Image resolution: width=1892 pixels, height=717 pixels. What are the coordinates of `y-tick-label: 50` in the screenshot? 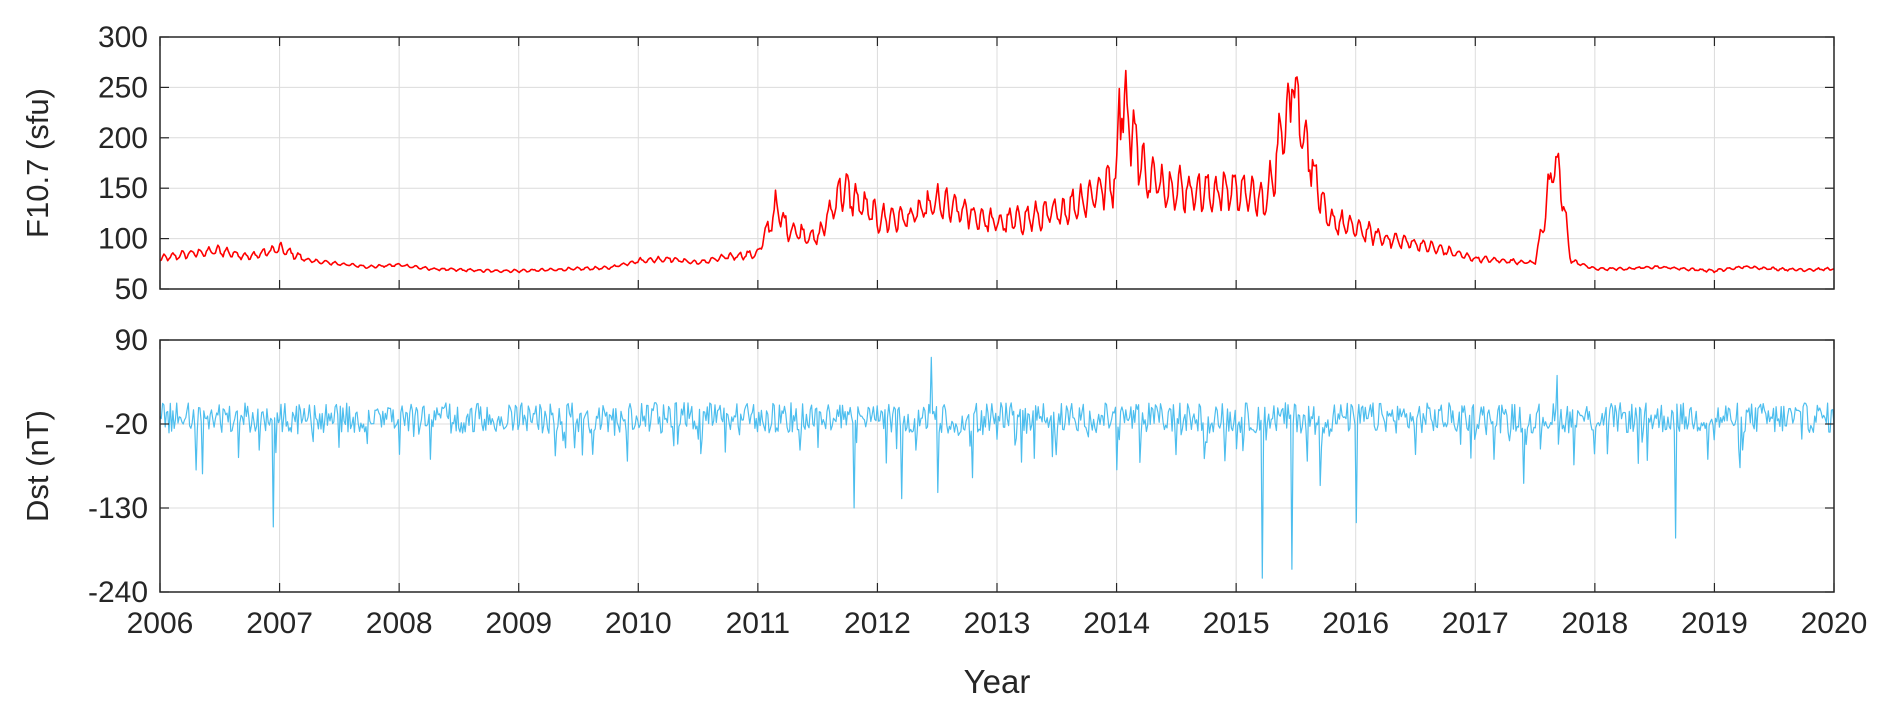 It's located at (131, 289).